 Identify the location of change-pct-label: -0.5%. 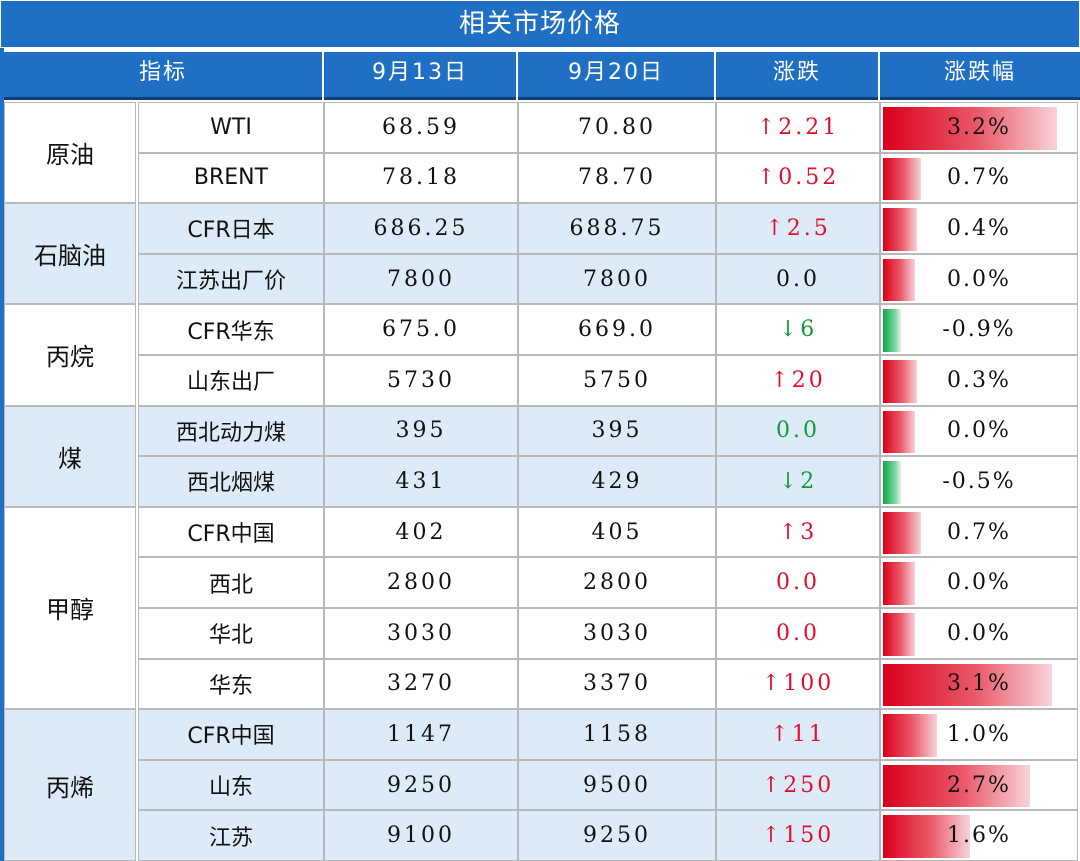
(979, 481).